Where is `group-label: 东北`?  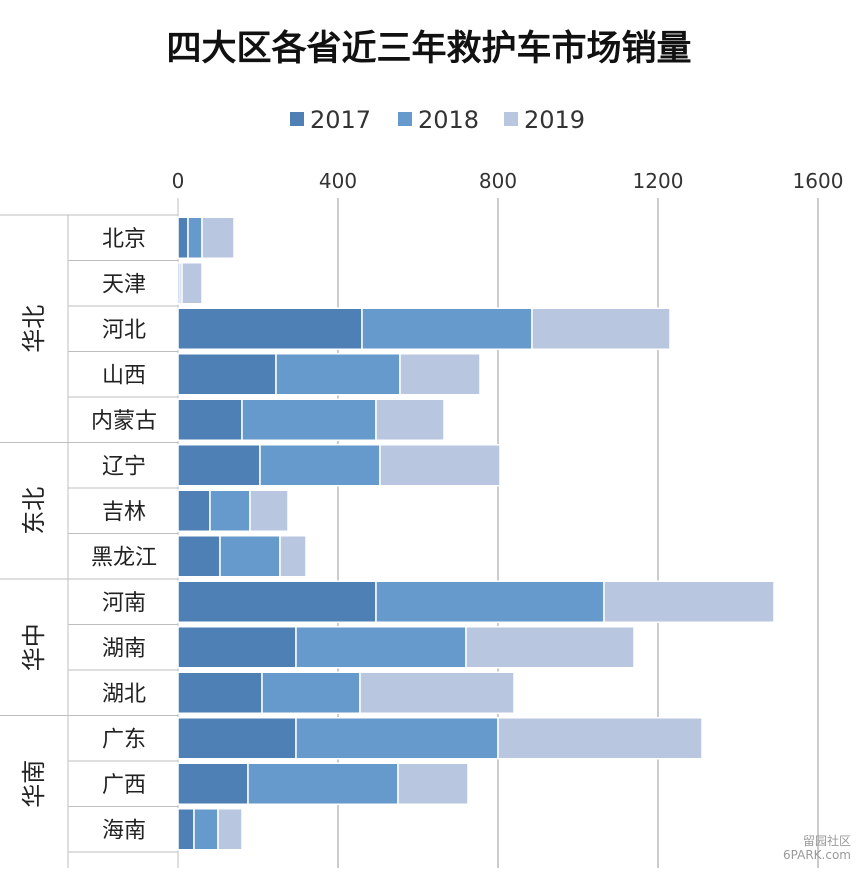
group-label: 东北 is located at coordinates (34, 511).